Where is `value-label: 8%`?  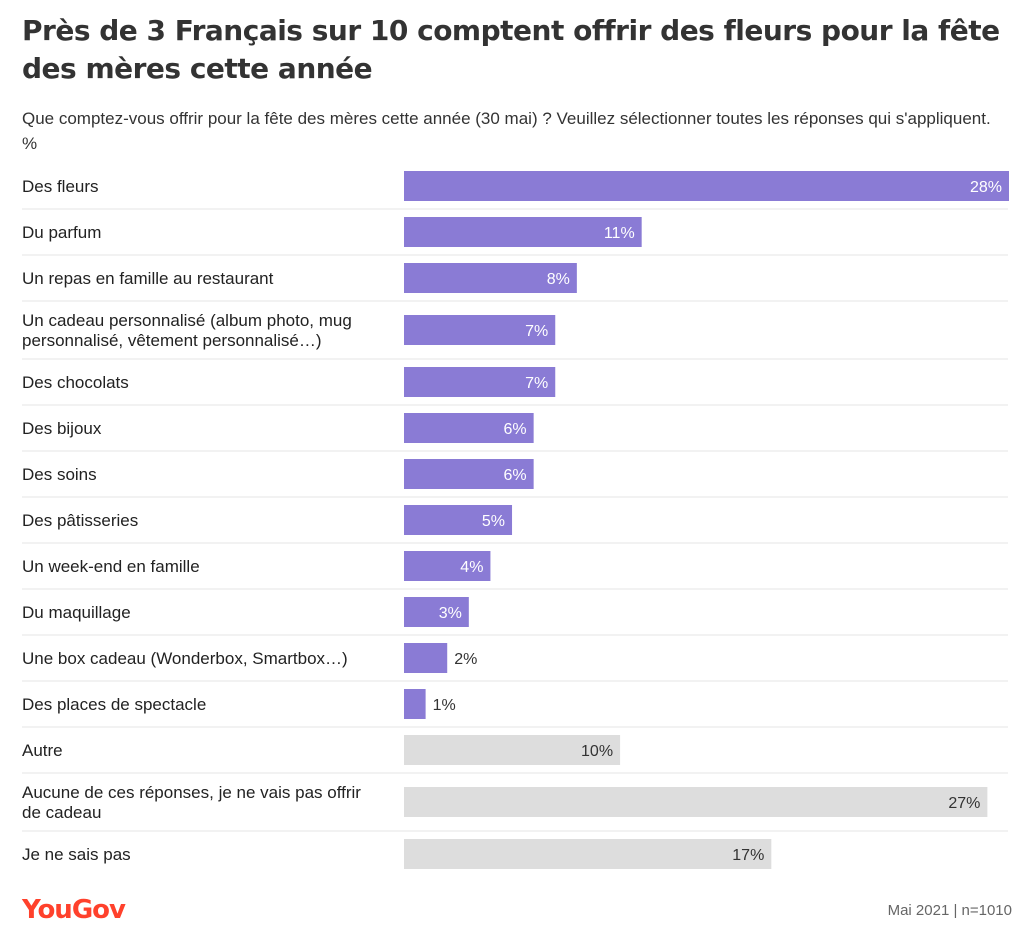 value-label: 8% is located at coordinates (558, 279).